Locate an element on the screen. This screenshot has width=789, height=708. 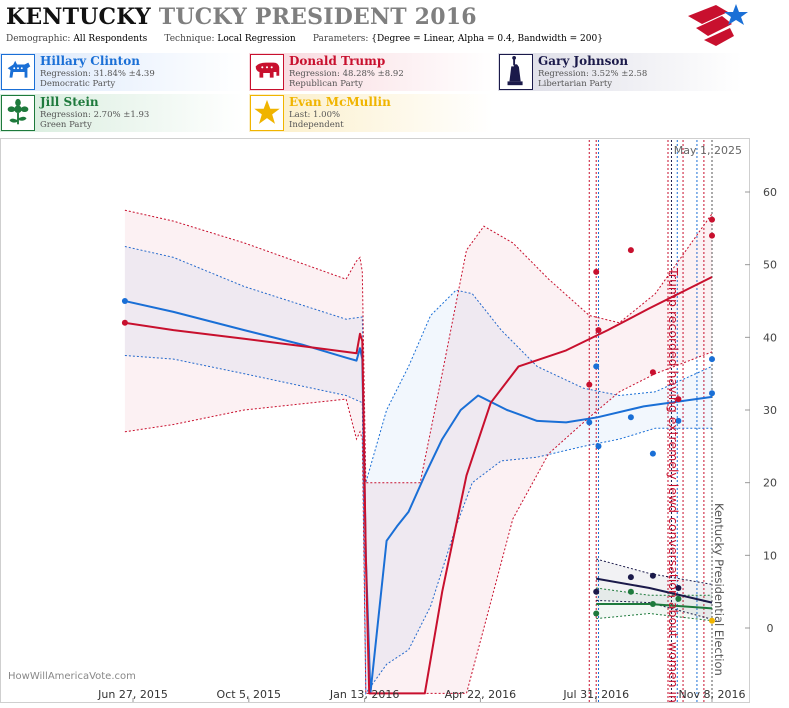
candidate-party: Libertarian Party is located at coordinates (575, 84).